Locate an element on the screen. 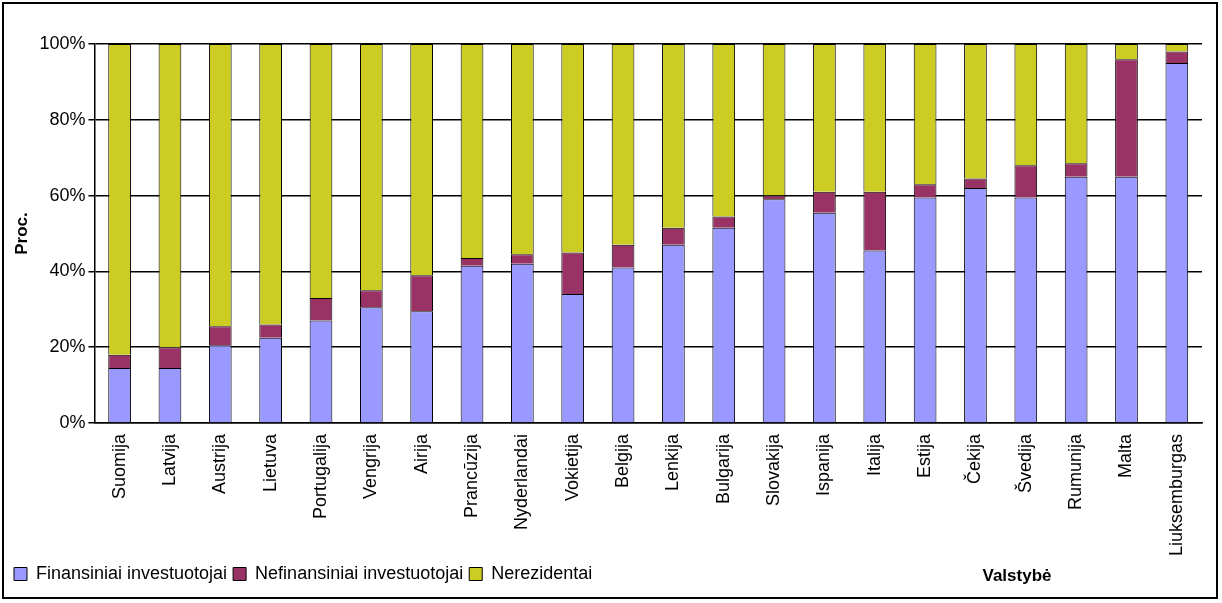 This screenshot has width=1222, height=603. x-tick-label: Austrija is located at coordinates (219, 463).